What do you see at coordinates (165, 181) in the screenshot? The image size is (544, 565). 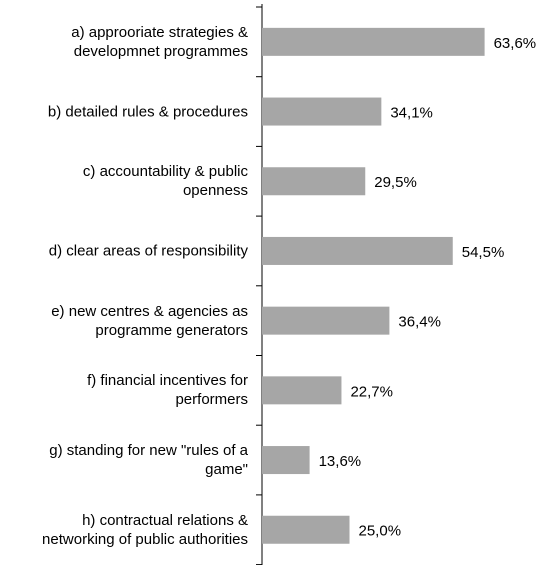 I see `category-label: c) accountability & public openness` at bounding box center [165, 181].